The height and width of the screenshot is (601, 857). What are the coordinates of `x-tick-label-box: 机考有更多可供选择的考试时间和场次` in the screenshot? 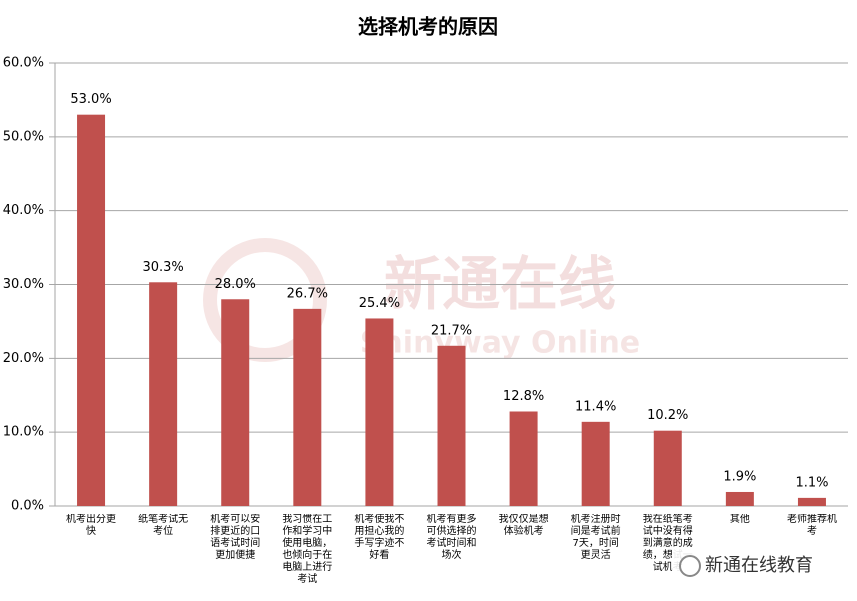 It's located at (451, 537).